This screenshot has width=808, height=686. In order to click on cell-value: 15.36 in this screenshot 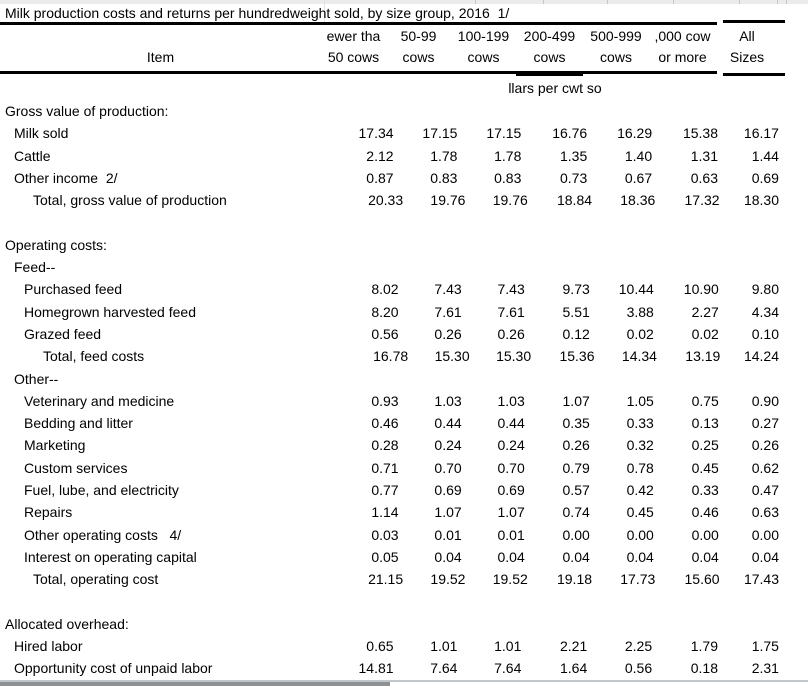, I will do `click(577, 356)`.